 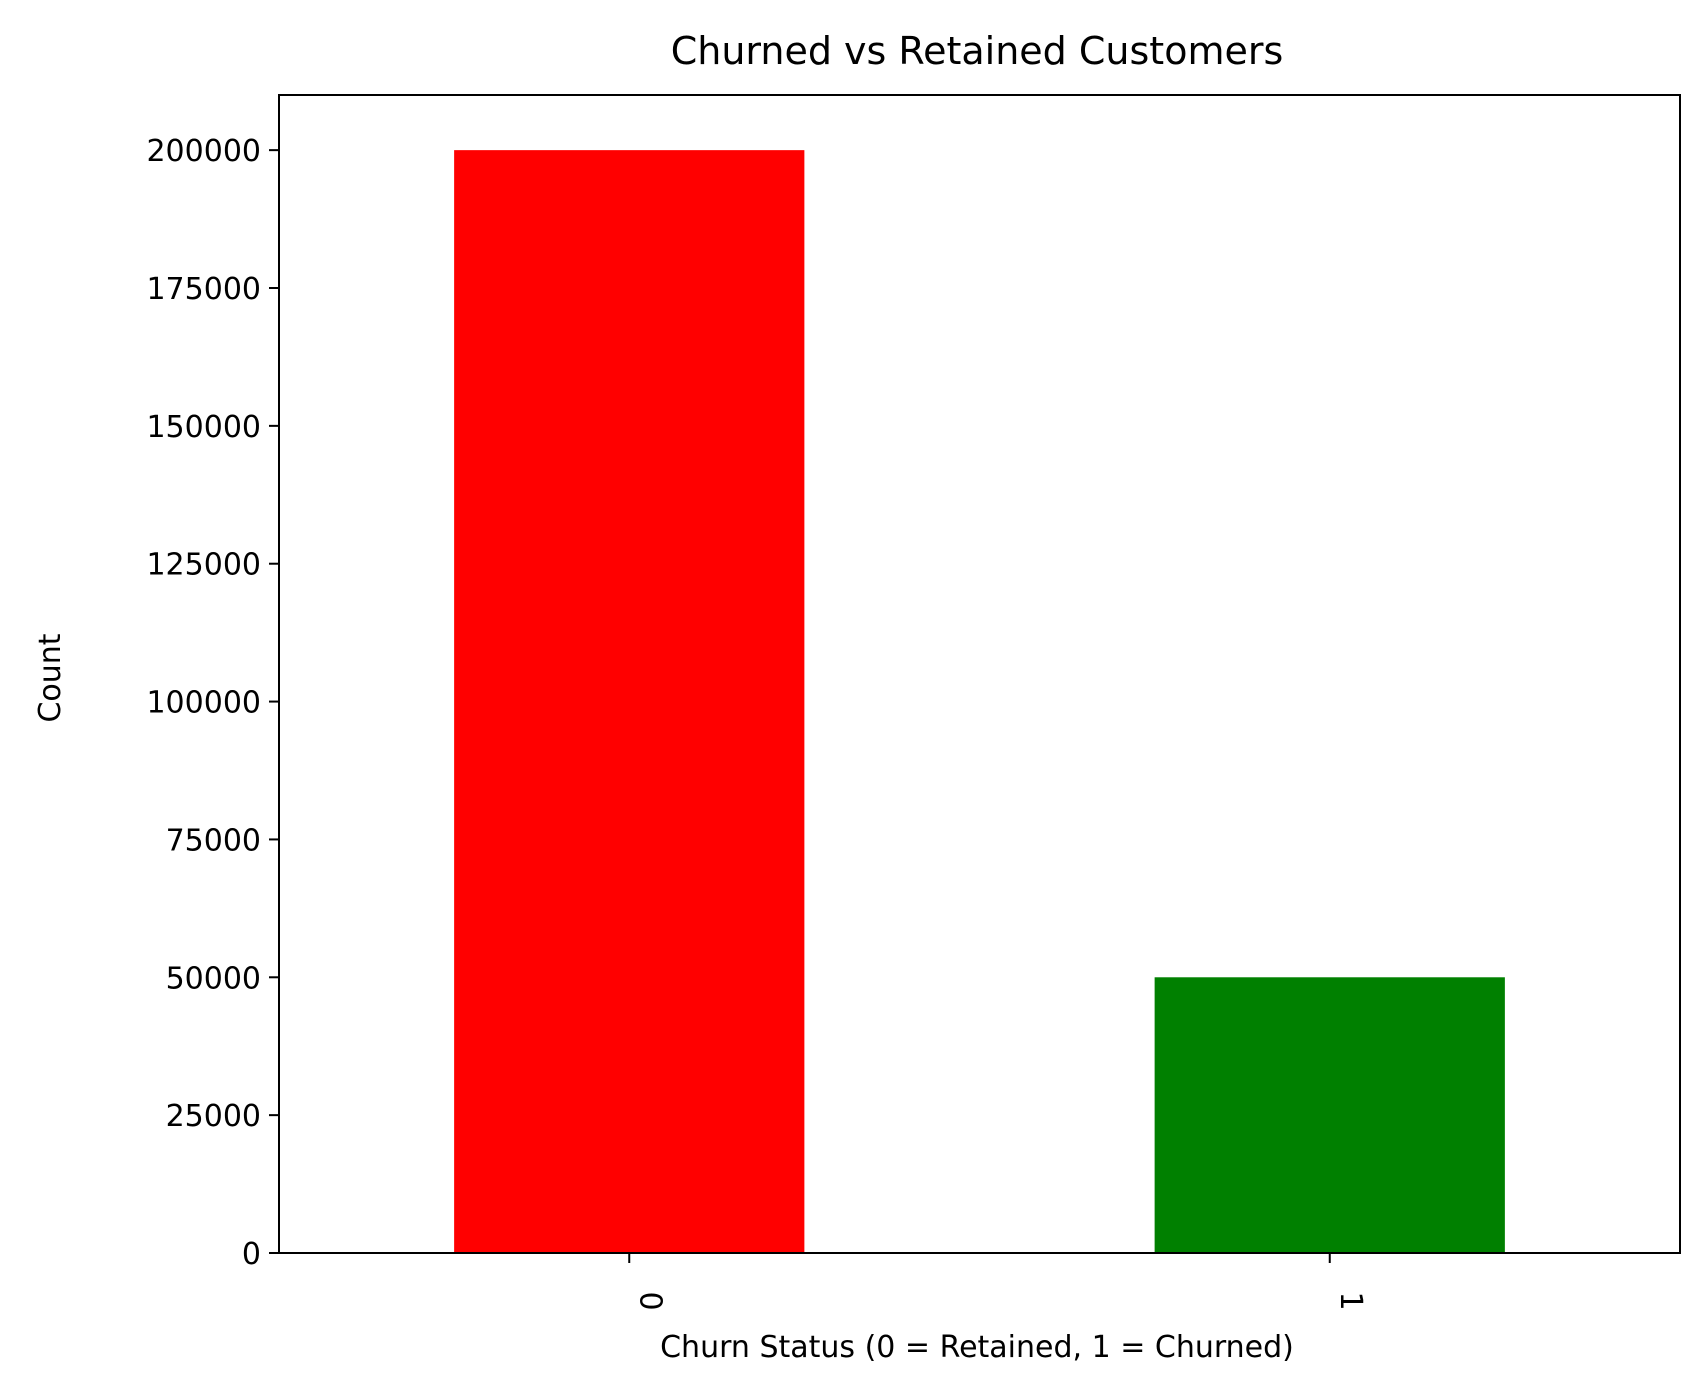 What do you see at coordinates (251, 1254) in the screenshot?
I see `y-tick-label: 0` at bounding box center [251, 1254].